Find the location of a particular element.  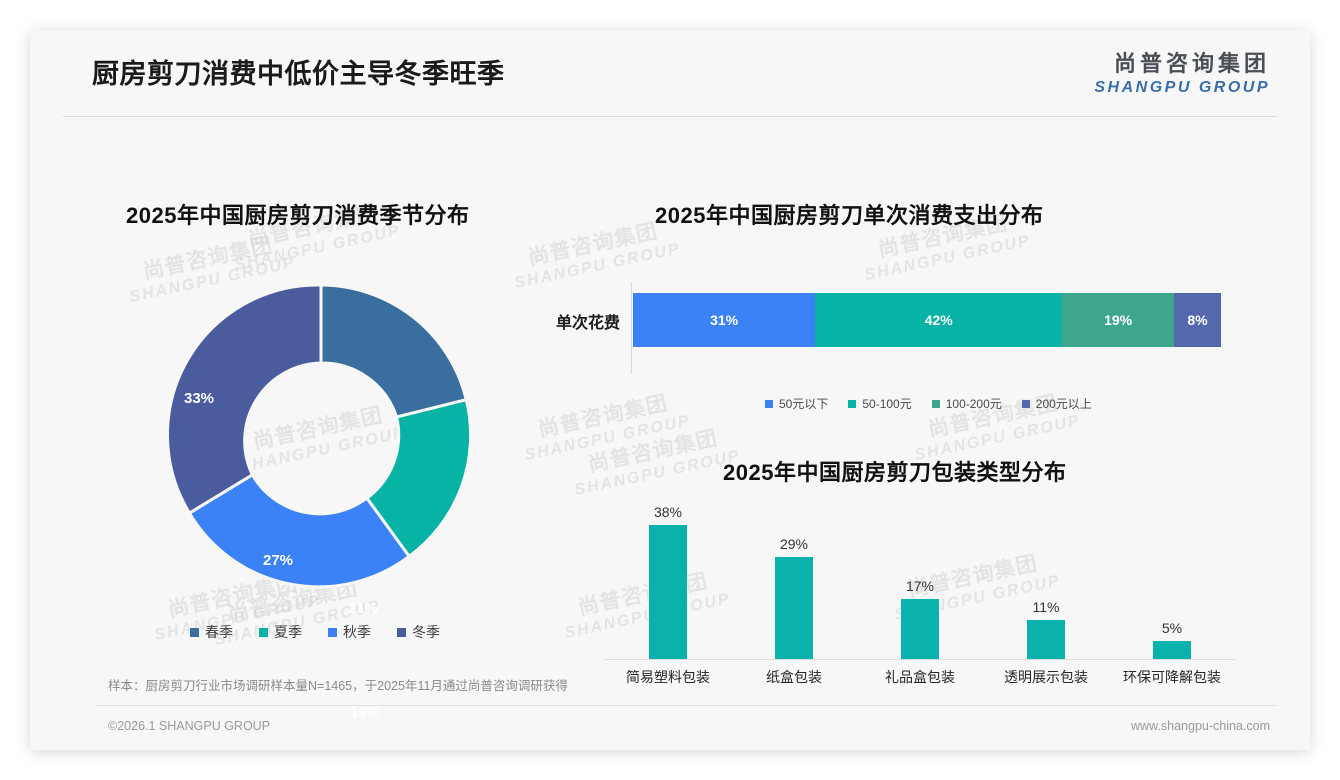

donut-label-autumn: 27% is located at coordinates (278, 560).